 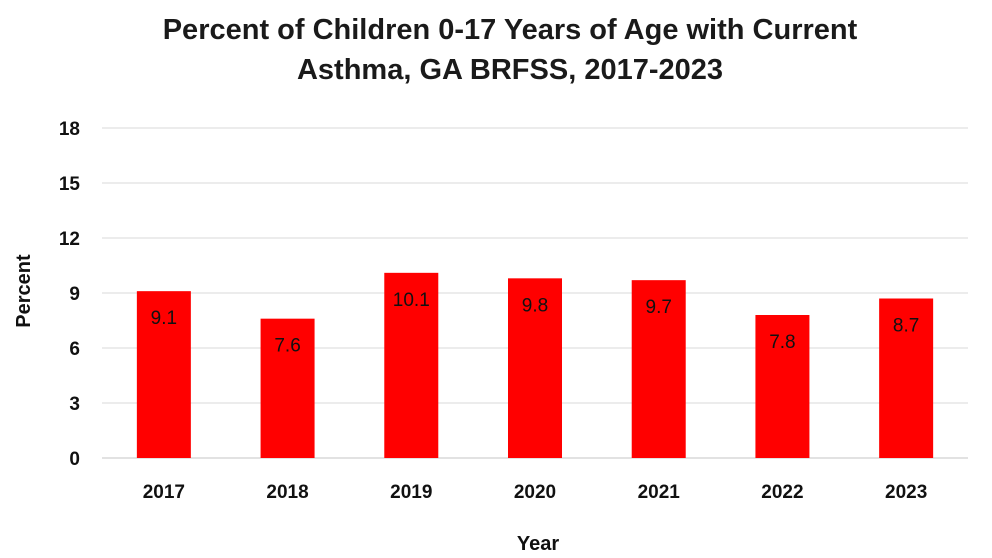 I want to click on x-tick-label: 2020, so click(x=535, y=492).